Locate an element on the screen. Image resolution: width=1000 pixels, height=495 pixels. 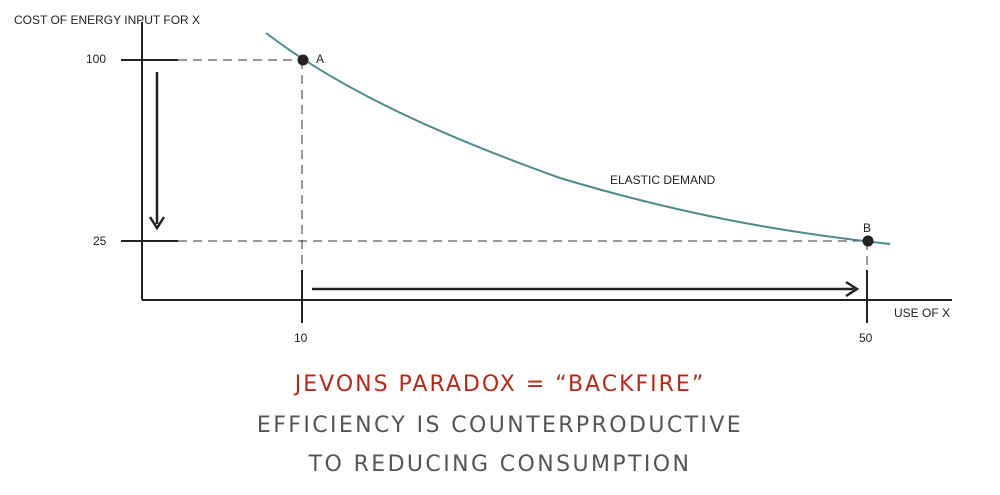
point-b-marker is located at coordinates (868, 241).